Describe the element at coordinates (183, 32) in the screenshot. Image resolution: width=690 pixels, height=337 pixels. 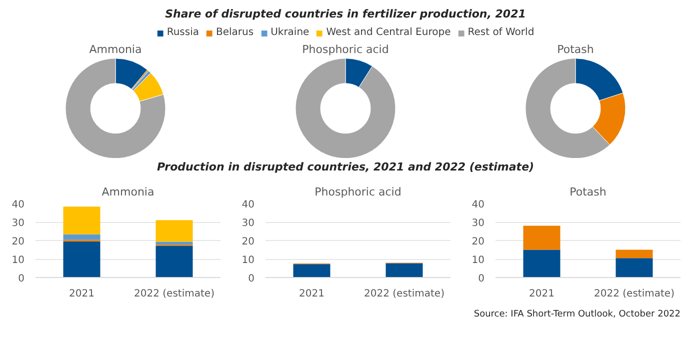
I see `legend-label: Russia` at that location.